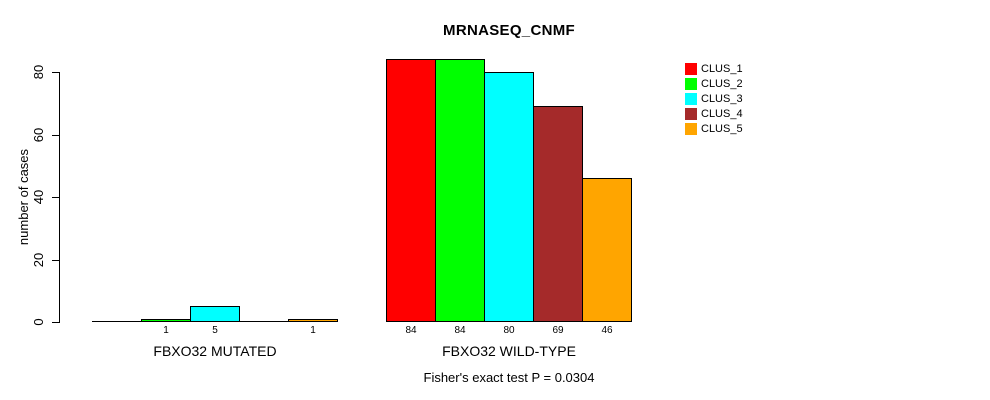 This screenshot has width=990, height=400. What do you see at coordinates (607, 330) in the screenshot?
I see `bar-value-label: 46` at bounding box center [607, 330].